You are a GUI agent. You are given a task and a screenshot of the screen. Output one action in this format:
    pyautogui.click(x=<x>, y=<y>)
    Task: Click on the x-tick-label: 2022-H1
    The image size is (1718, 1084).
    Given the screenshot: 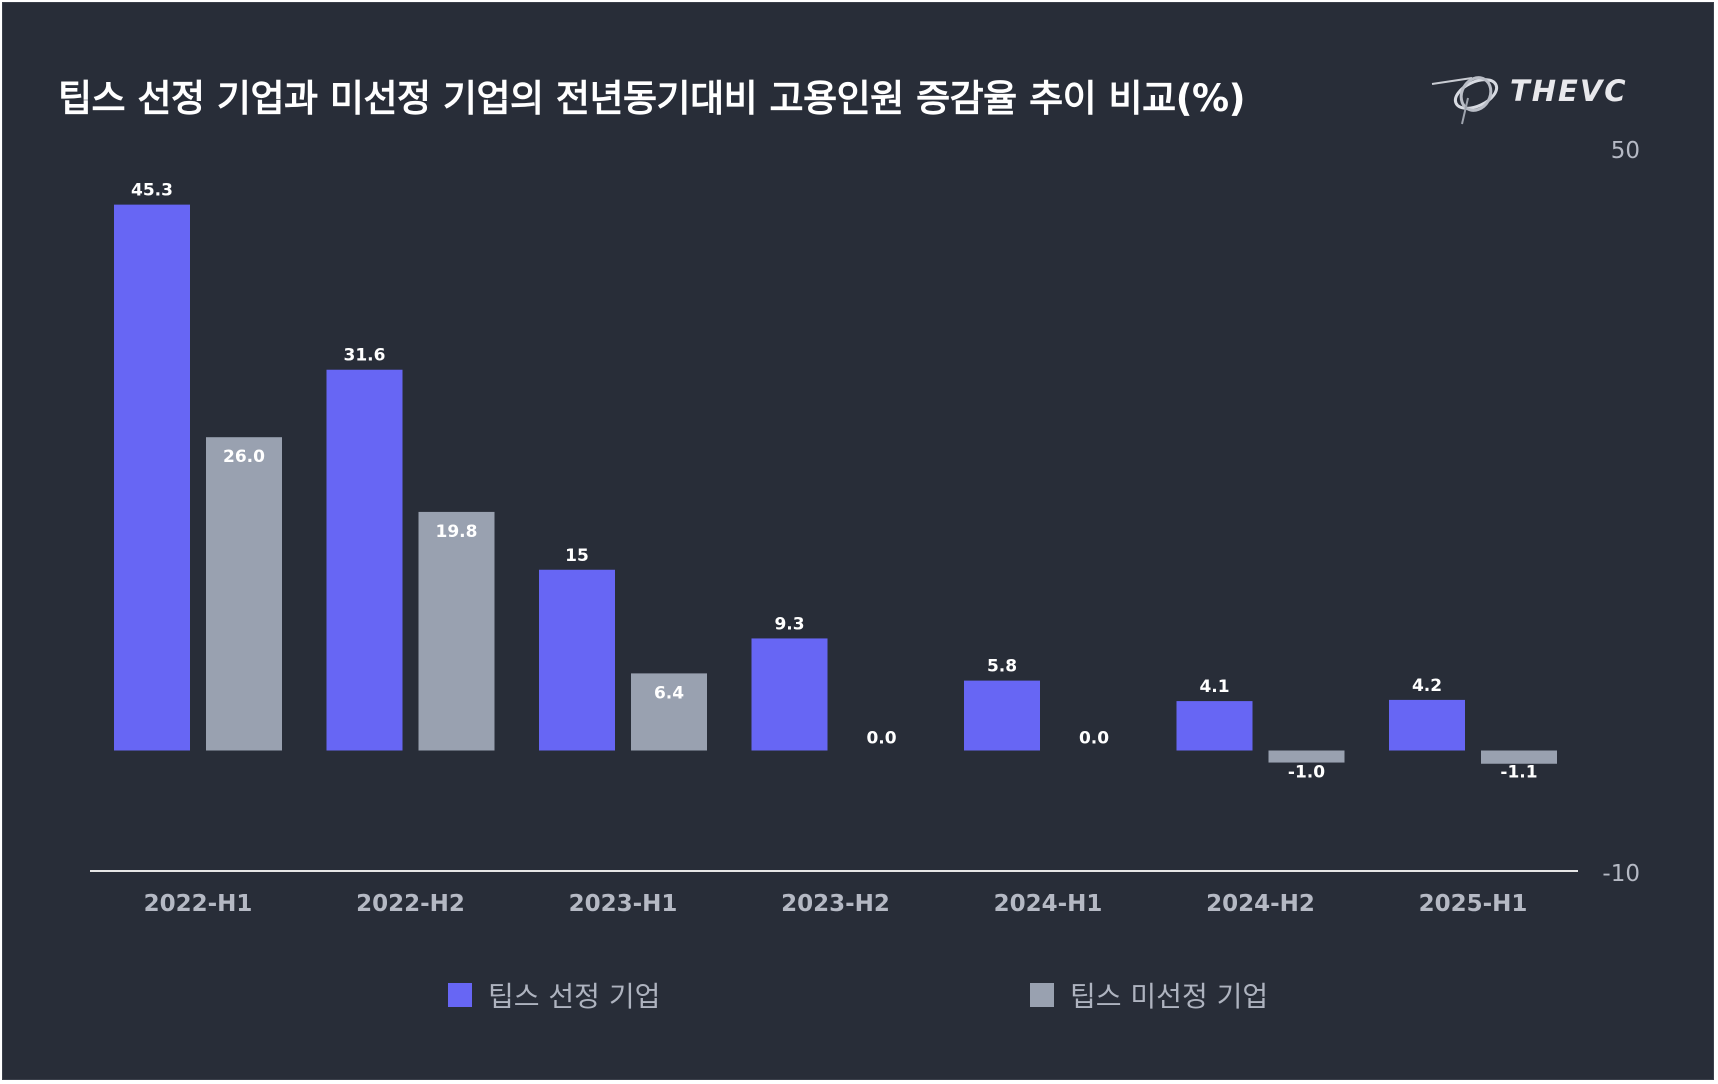 What is the action you would take?
    pyautogui.click(x=198, y=904)
    